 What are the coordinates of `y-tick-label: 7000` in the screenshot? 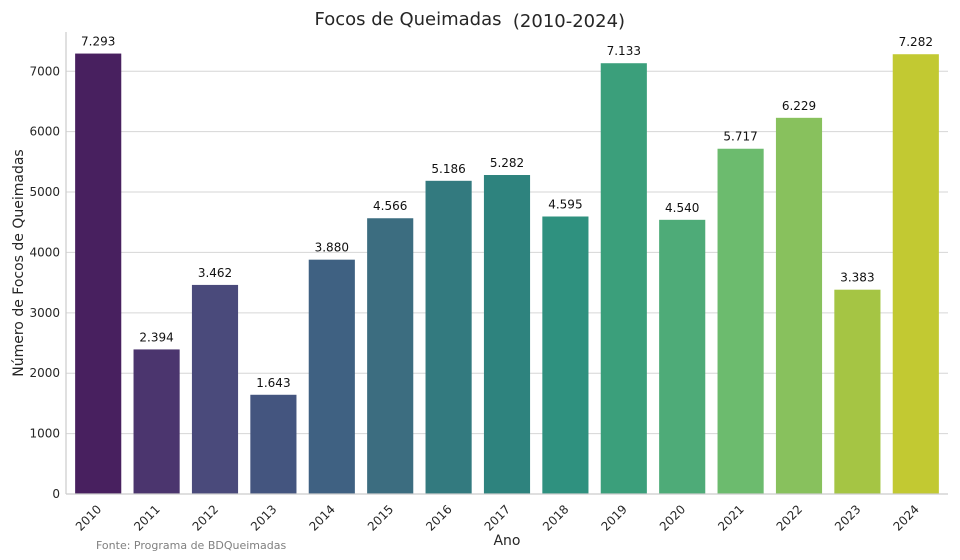 It's located at (44, 71).